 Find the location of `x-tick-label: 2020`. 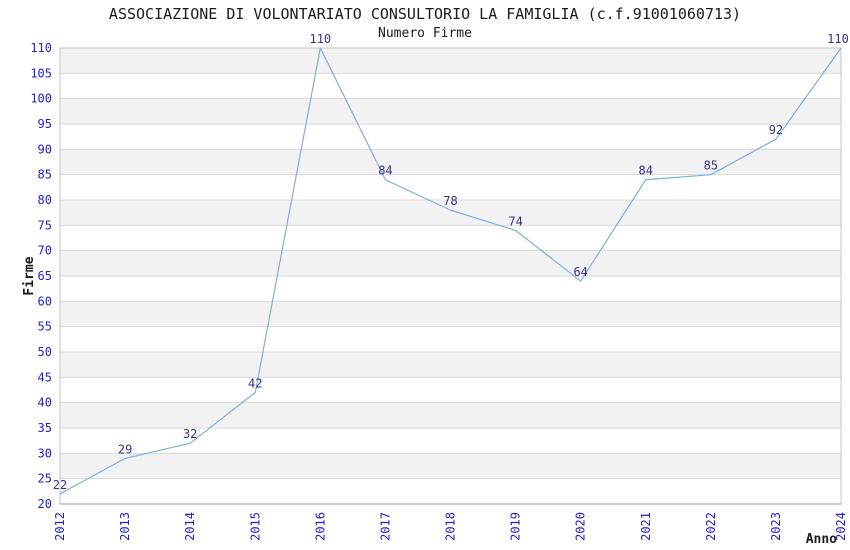

x-tick-label: 2020 is located at coordinates (581, 526).